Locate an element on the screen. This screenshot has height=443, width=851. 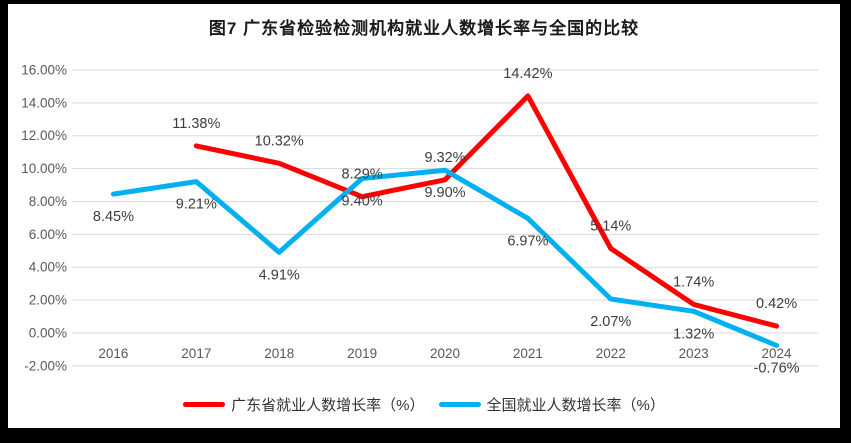
x-axis-category-label: 2016 is located at coordinates (113, 353).